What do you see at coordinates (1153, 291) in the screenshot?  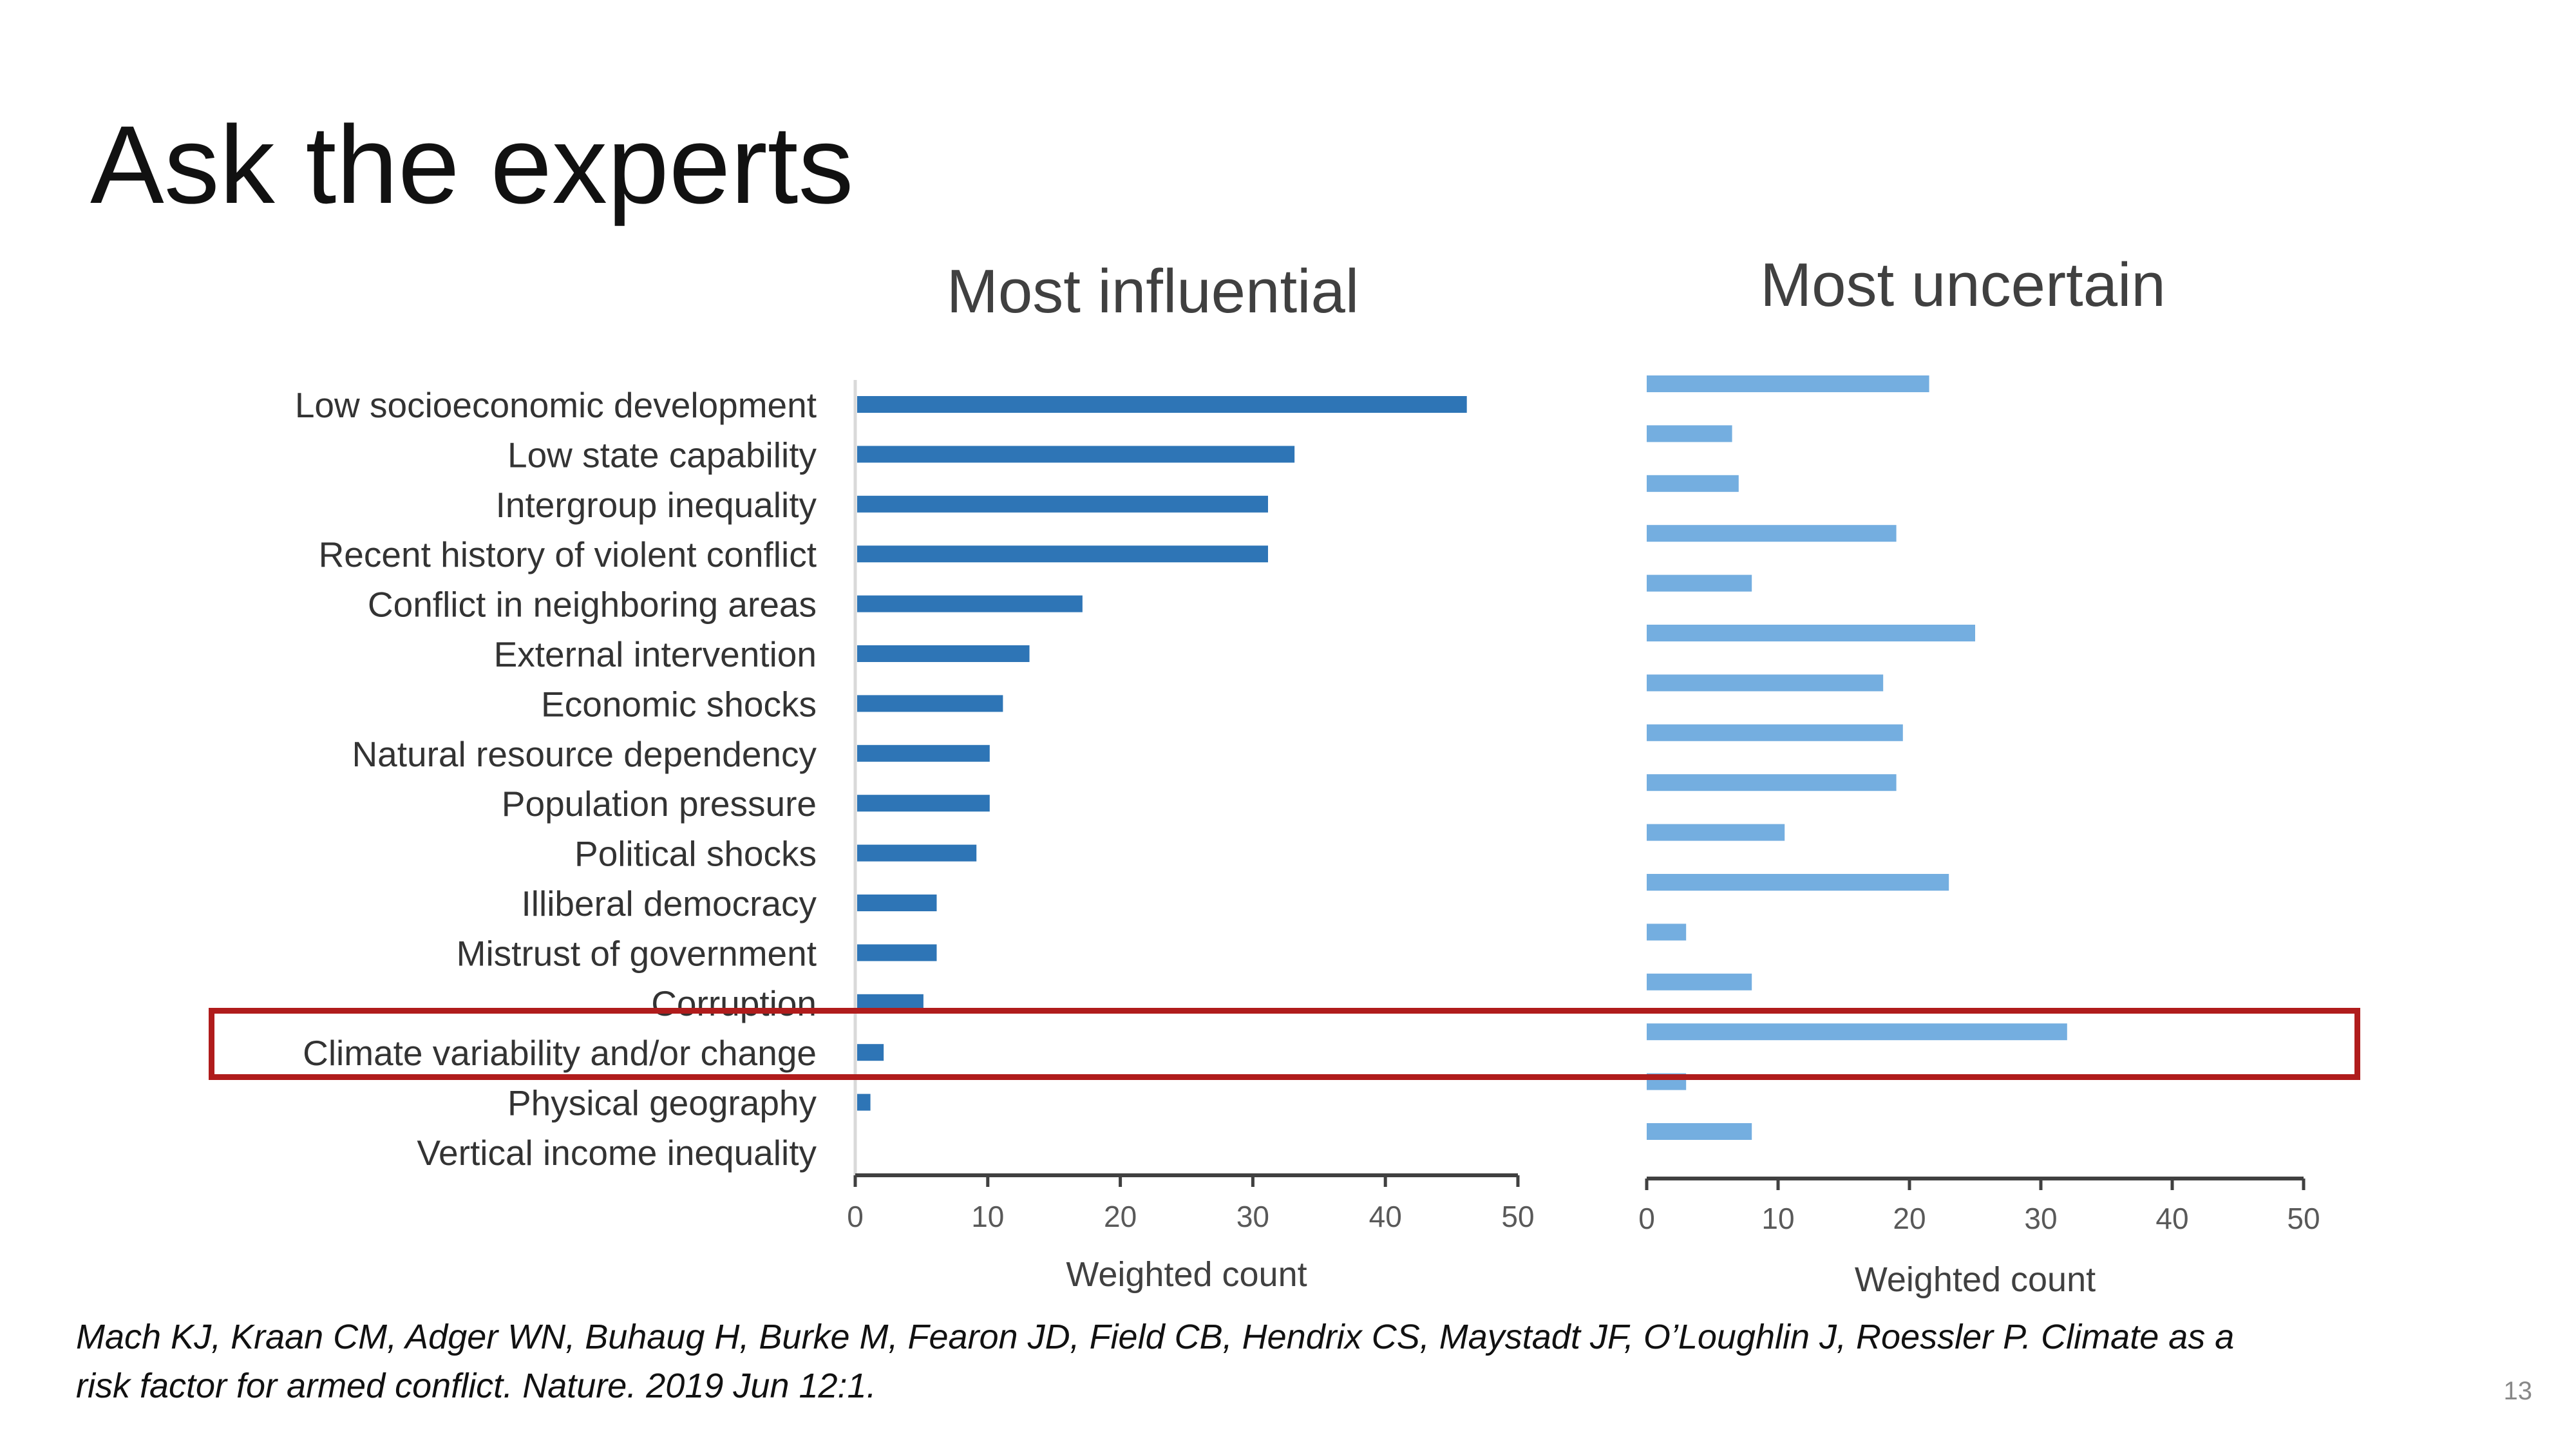 I see `influential-chart-title: Most influential` at bounding box center [1153, 291].